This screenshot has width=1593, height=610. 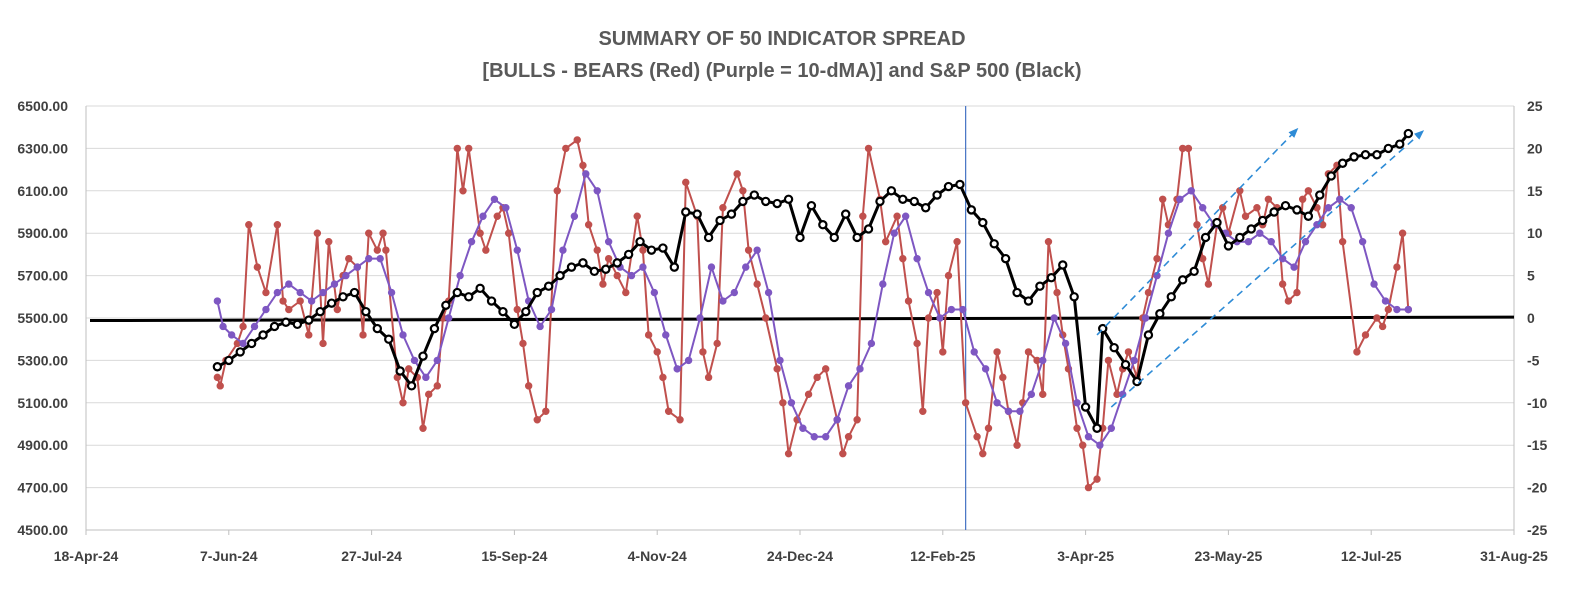 I want to click on x-tick-label: 15-Sep-24, so click(x=514, y=556).